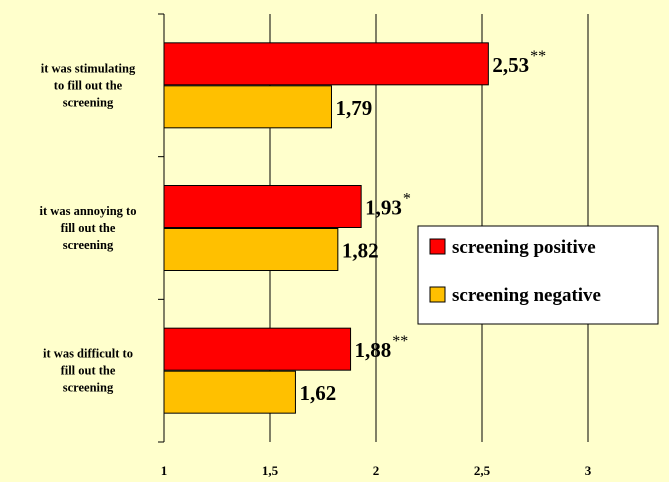  I want to click on category-label-line: to fill out the, so click(88, 85).